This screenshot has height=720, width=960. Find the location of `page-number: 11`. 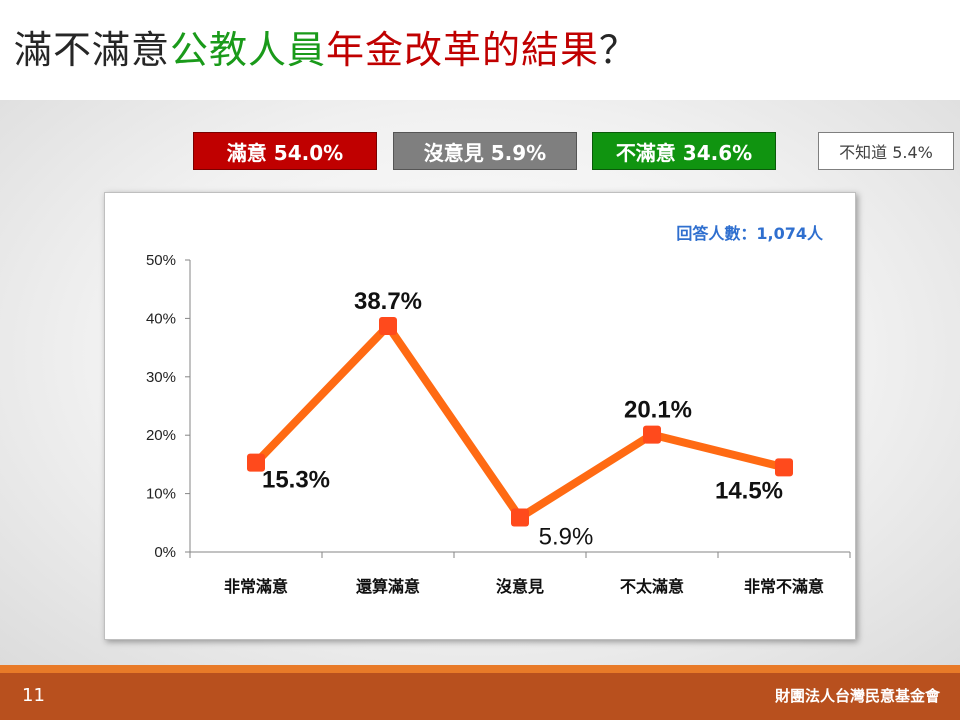

page-number: 11 is located at coordinates (33, 695).